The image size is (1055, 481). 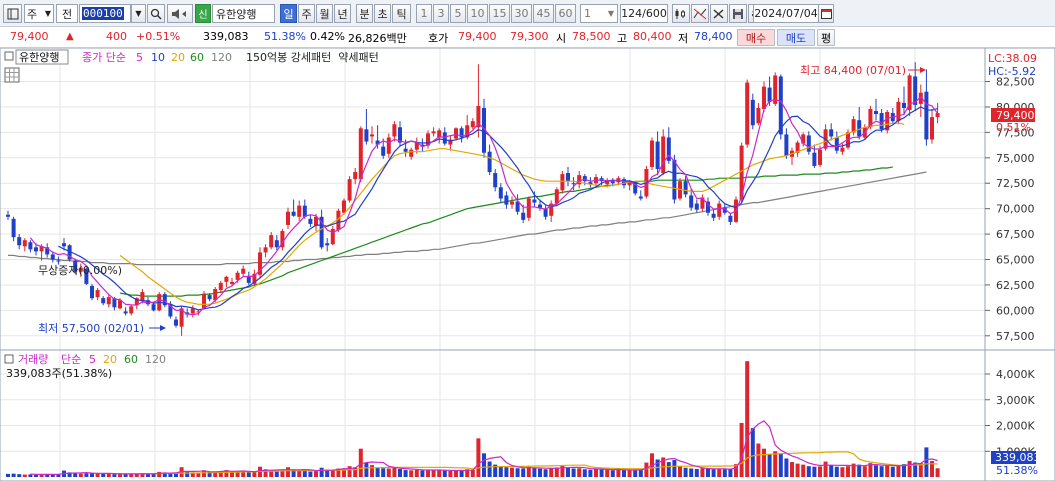 What do you see at coordinates (401, 13) in the screenshot?
I see `period-tick-tab: 틱` at bounding box center [401, 13].